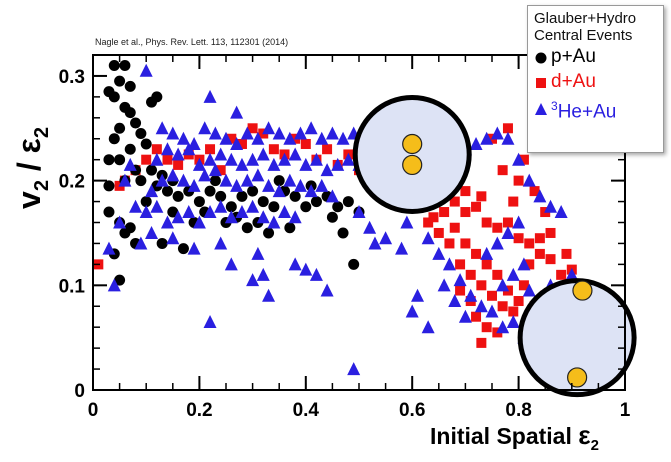 The width and height of the screenshot is (671, 462). Describe the element at coordinates (595, 445) in the screenshot. I see `x-axis-title-sub: 2` at that location.